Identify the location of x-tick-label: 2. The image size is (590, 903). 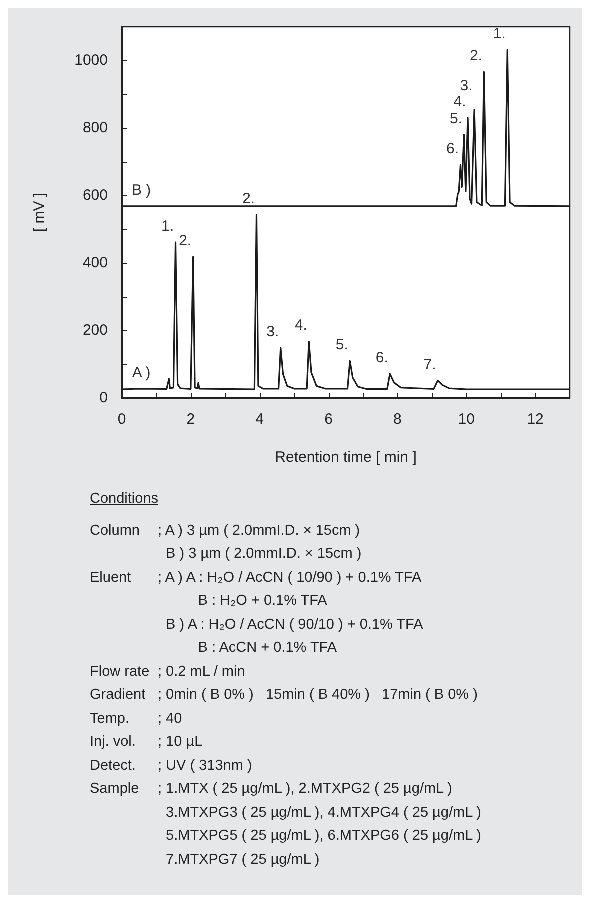
(191, 419).